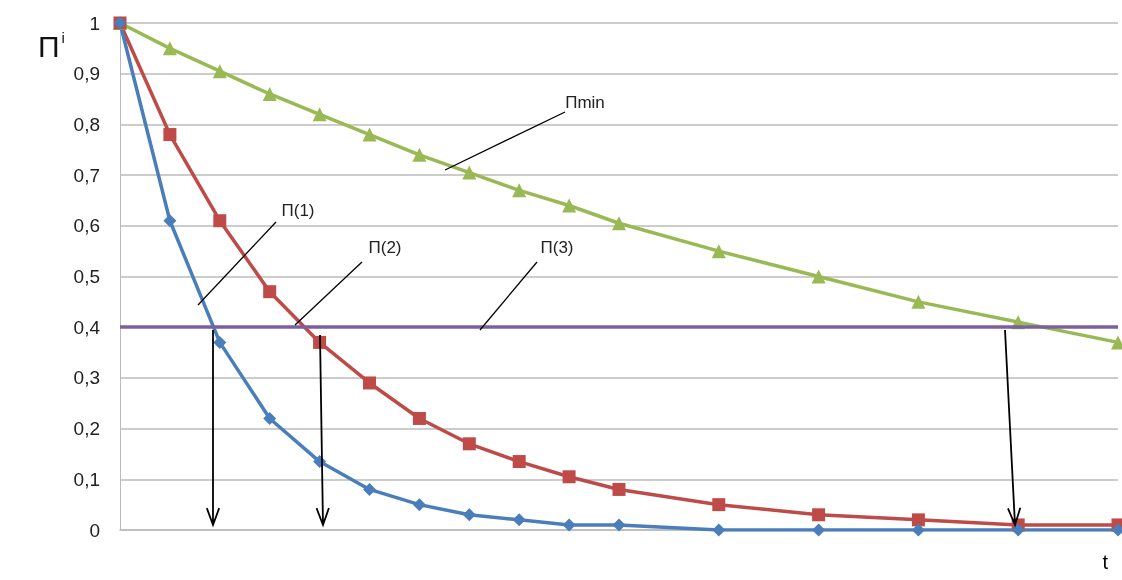 The height and width of the screenshot is (580, 1122). What do you see at coordinates (86, 226) in the screenshot?
I see `y-tick-label: 0,6` at bounding box center [86, 226].